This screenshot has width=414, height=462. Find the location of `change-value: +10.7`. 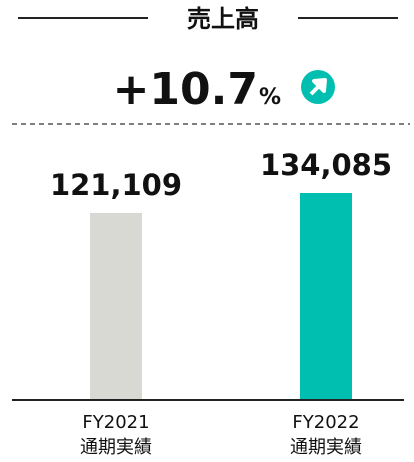

change-value: +10.7 is located at coordinates (185, 89).